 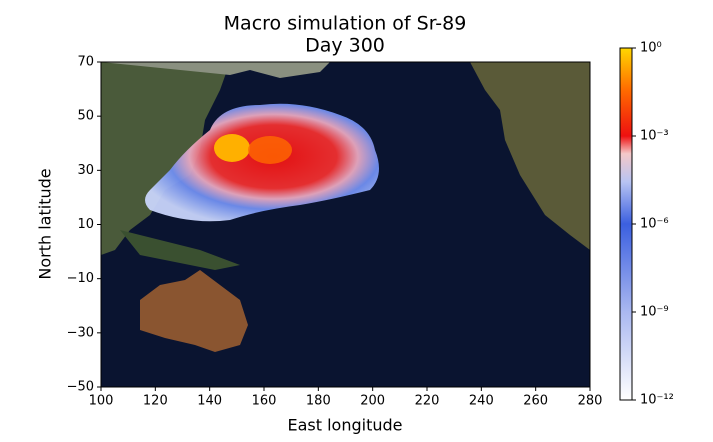 What do you see at coordinates (215, 70) in the screenshot?
I see `arctic` at bounding box center [215, 70].